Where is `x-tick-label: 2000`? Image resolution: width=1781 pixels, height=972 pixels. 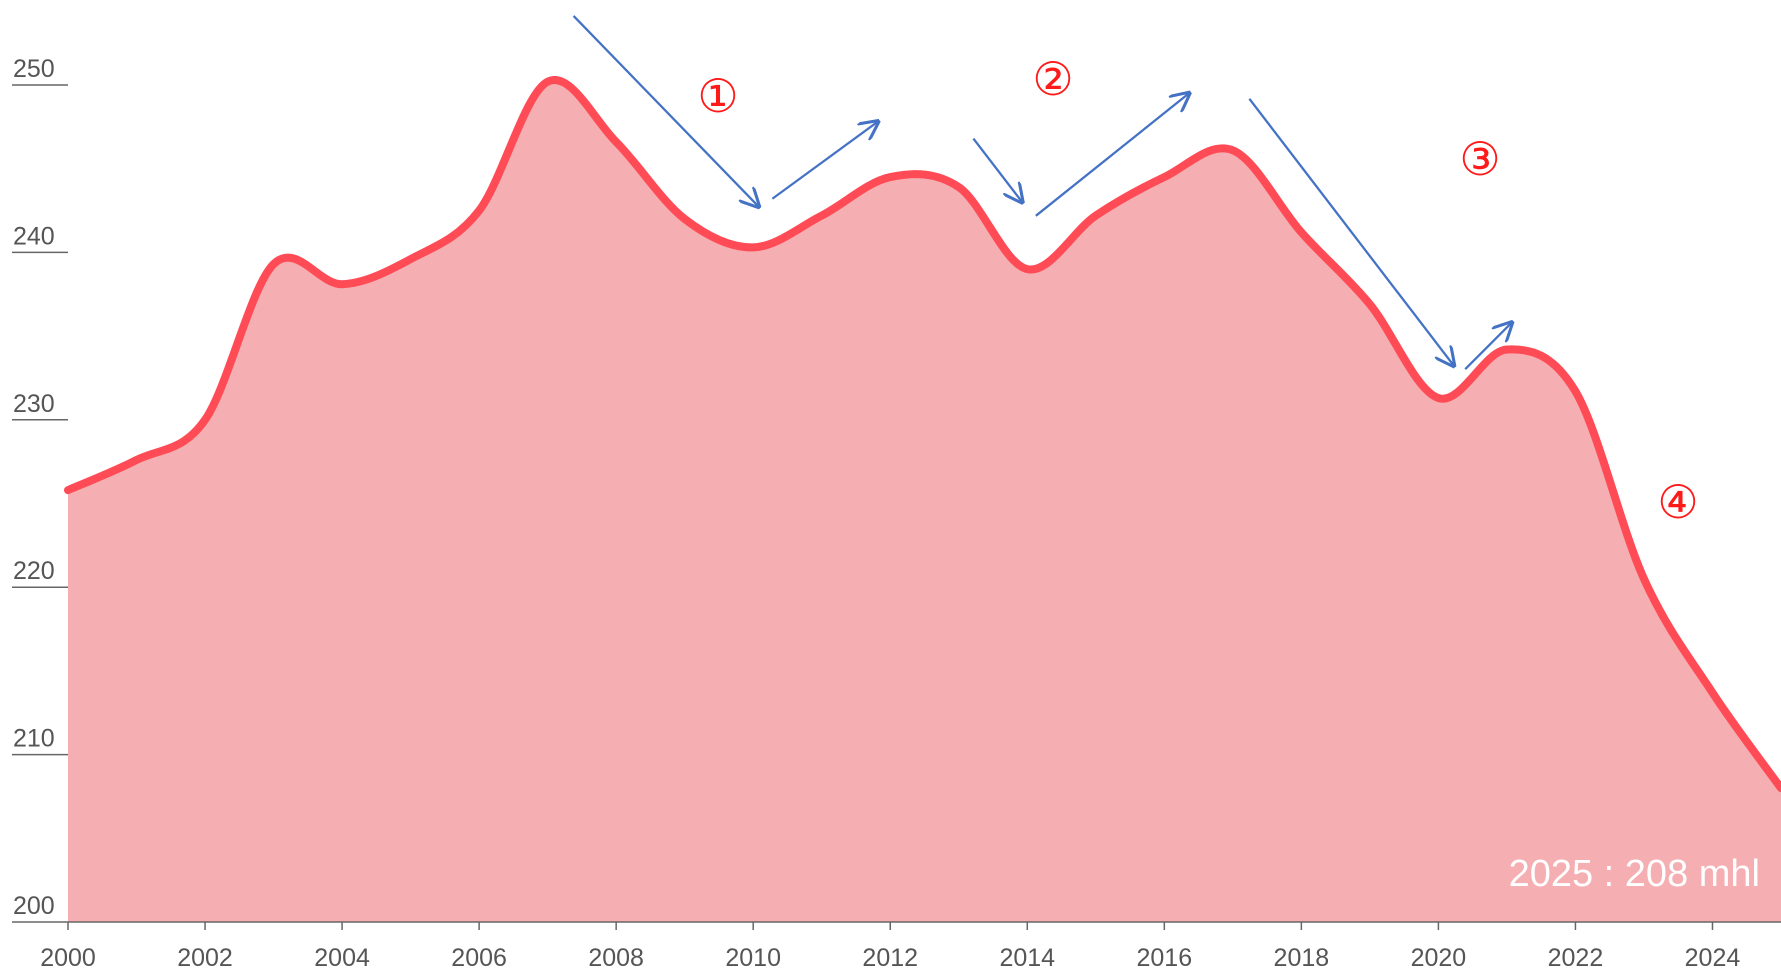
x-tick-label: 2000 is located at coordinates (68, 958).